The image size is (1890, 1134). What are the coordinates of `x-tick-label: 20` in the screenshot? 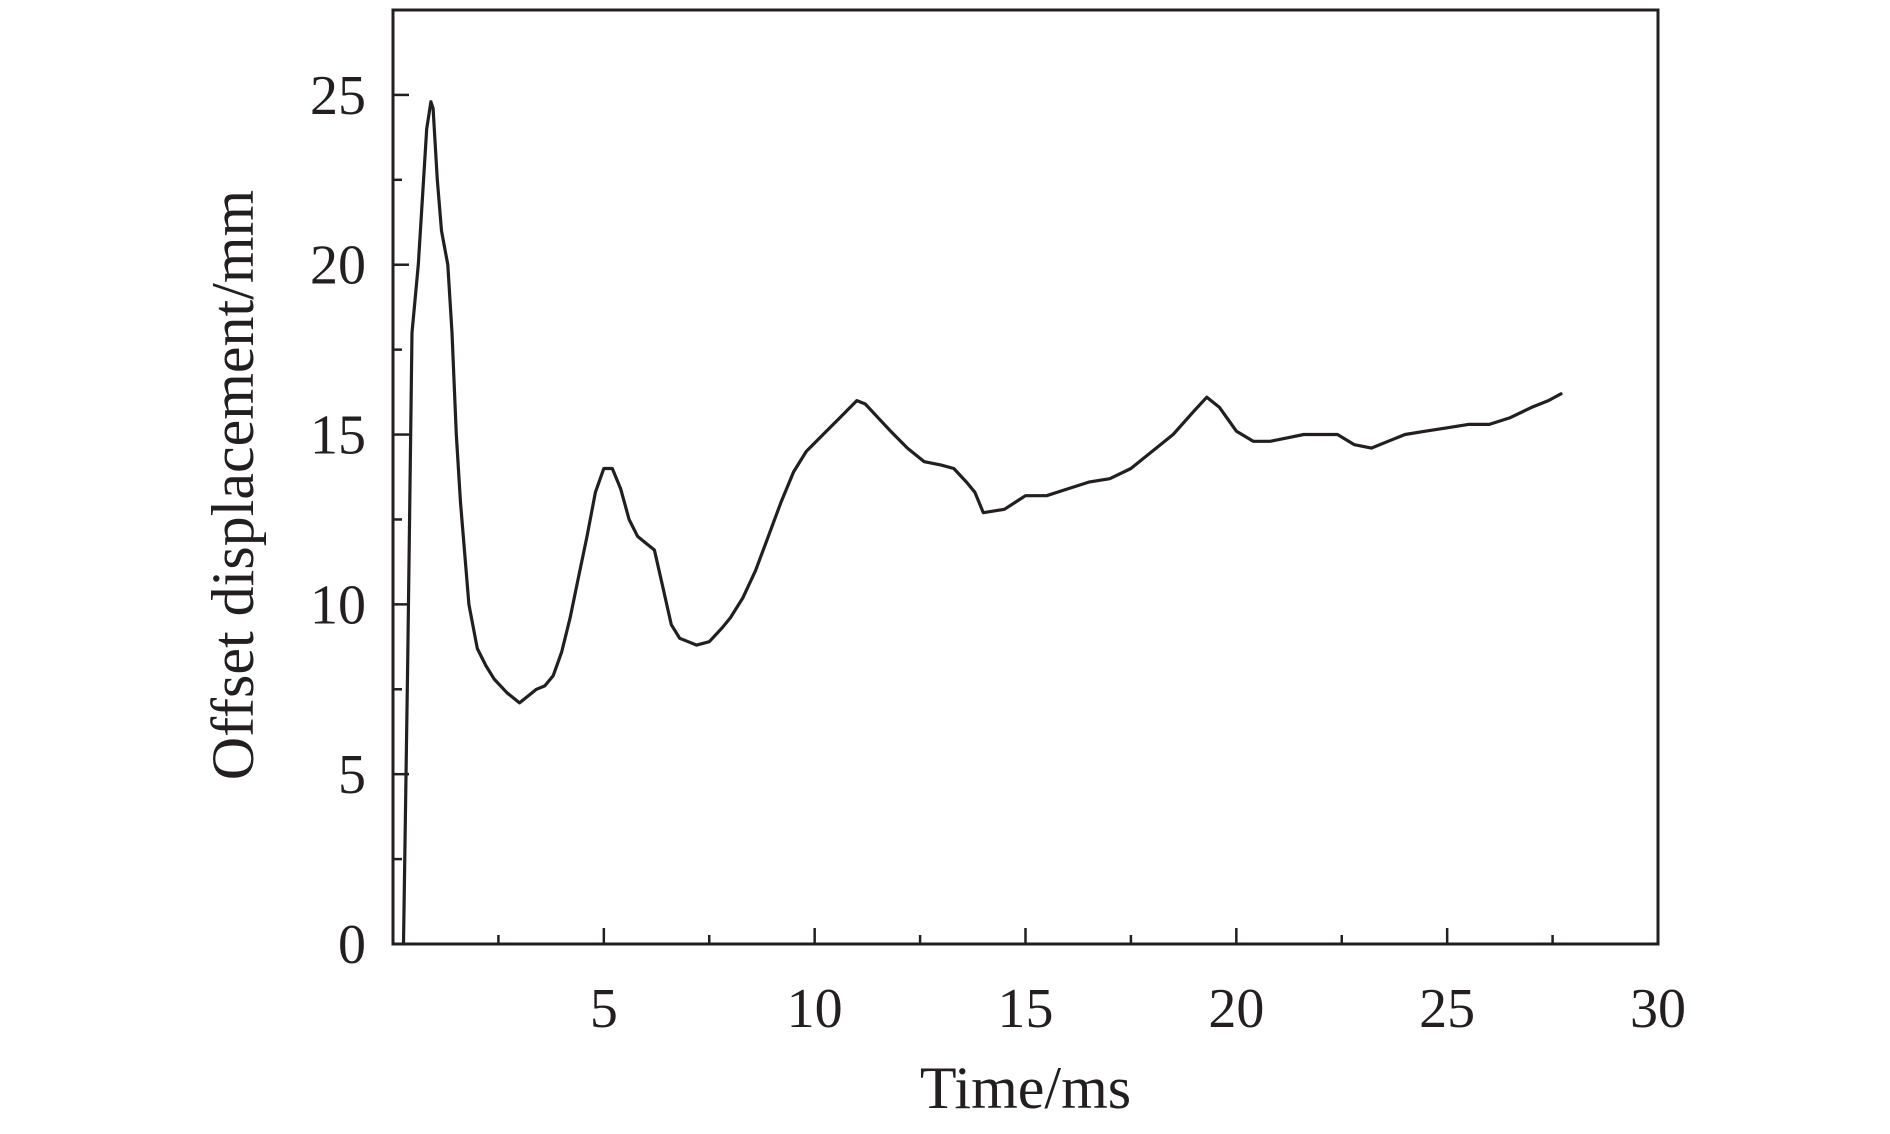 It's located at (1236, 1009).